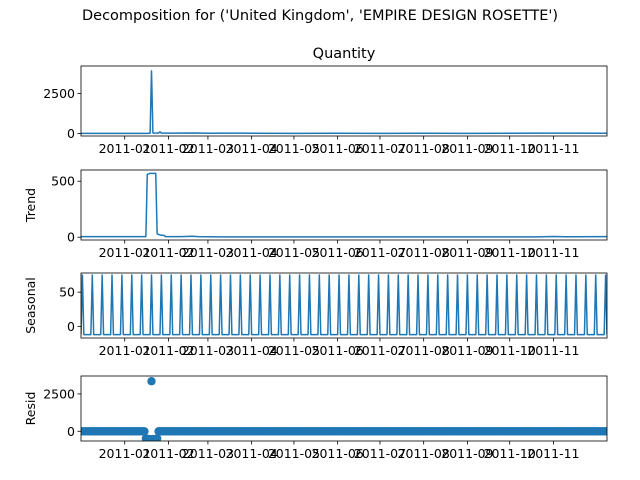 The height and width of the screenshot is (480, 640). I want to click on y-axis-label: Trend, so click(30, 205).